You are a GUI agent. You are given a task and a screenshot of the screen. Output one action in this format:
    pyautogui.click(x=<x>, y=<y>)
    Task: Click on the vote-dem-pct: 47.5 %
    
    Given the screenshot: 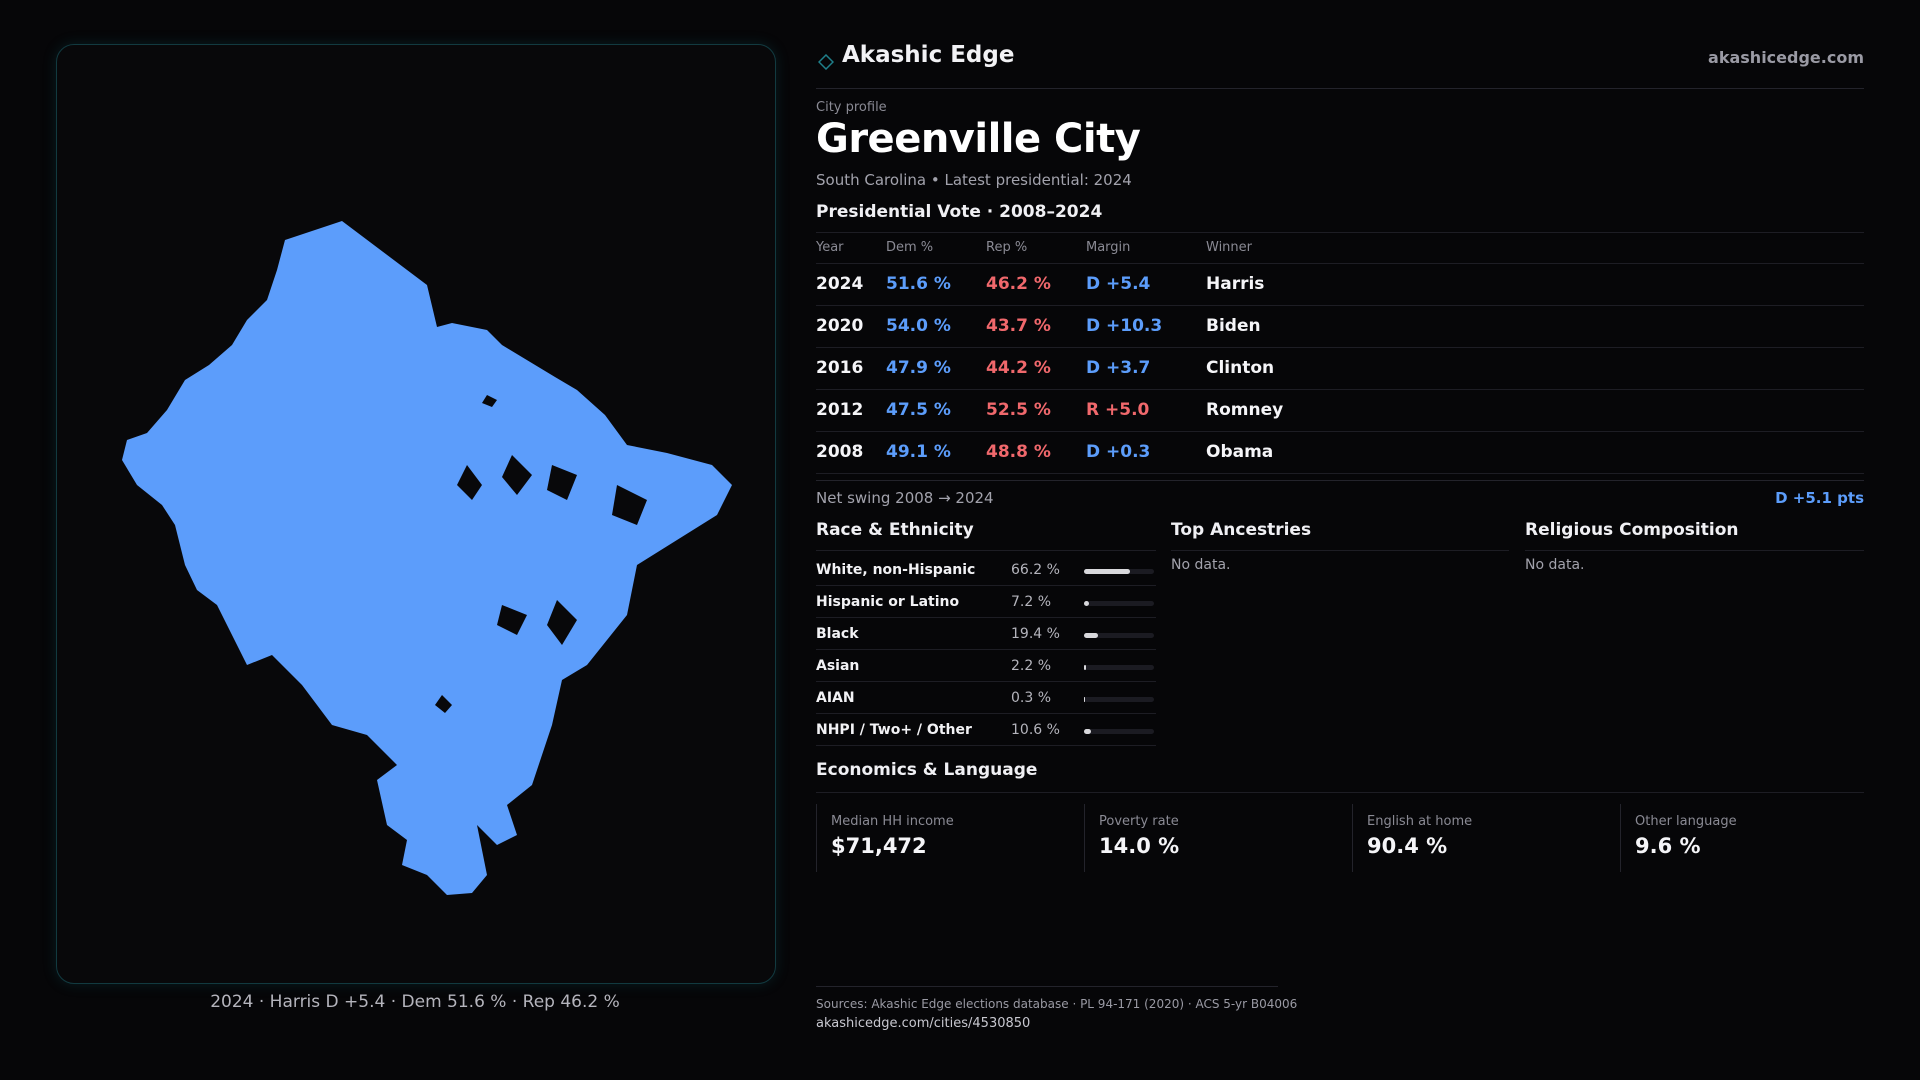 What is the action you would take?
    pyautogui.click(x=918, y=410)
    